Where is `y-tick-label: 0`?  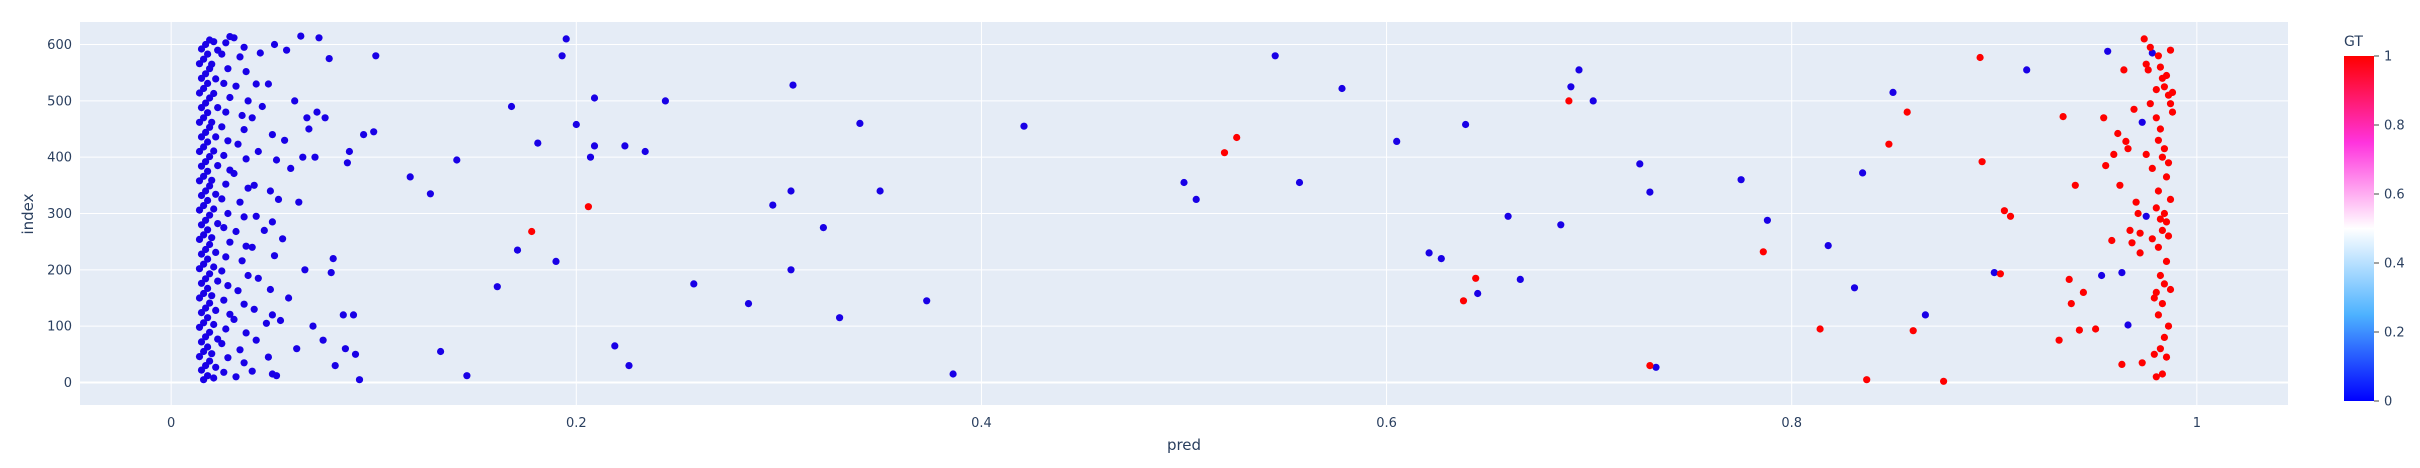 y-tick-label: 0 is located at coordinates (68, 383).